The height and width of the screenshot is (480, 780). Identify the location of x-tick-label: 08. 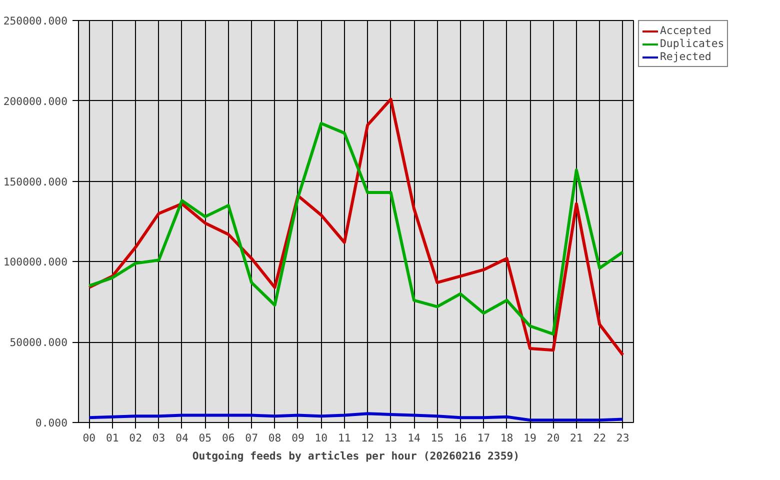
(275, 438).